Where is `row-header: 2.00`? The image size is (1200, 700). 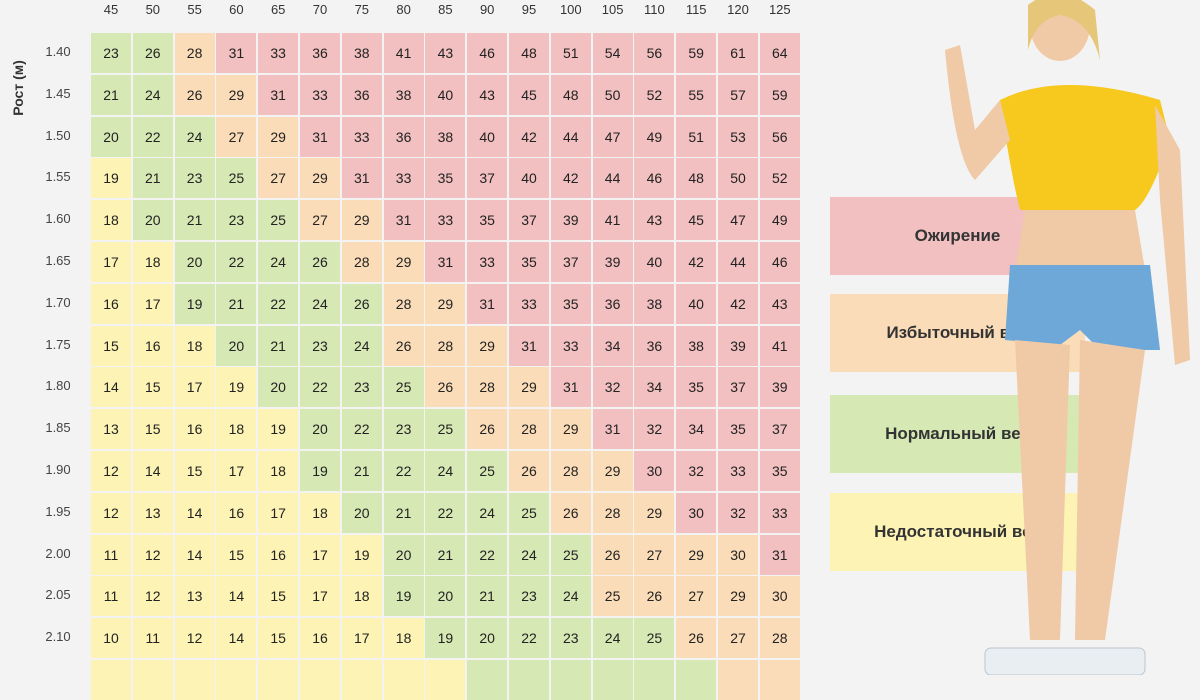
row-header: 2.00 is located at coordinates (58, 553).